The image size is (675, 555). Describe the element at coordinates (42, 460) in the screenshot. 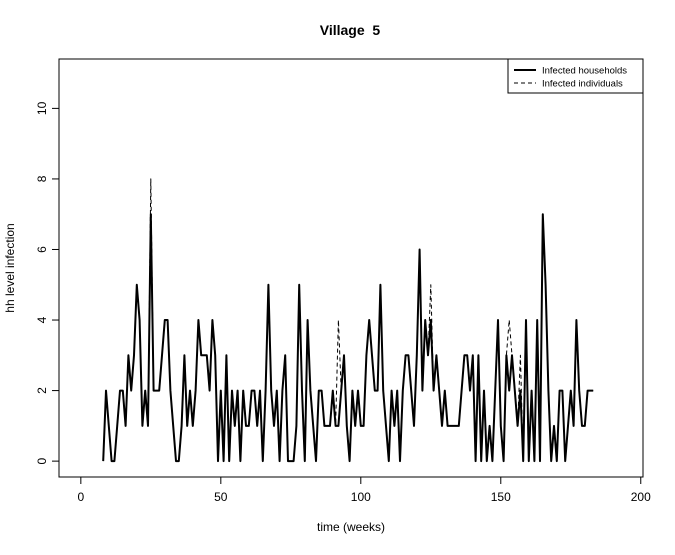

I see `y-tick-label: 0` at that location.